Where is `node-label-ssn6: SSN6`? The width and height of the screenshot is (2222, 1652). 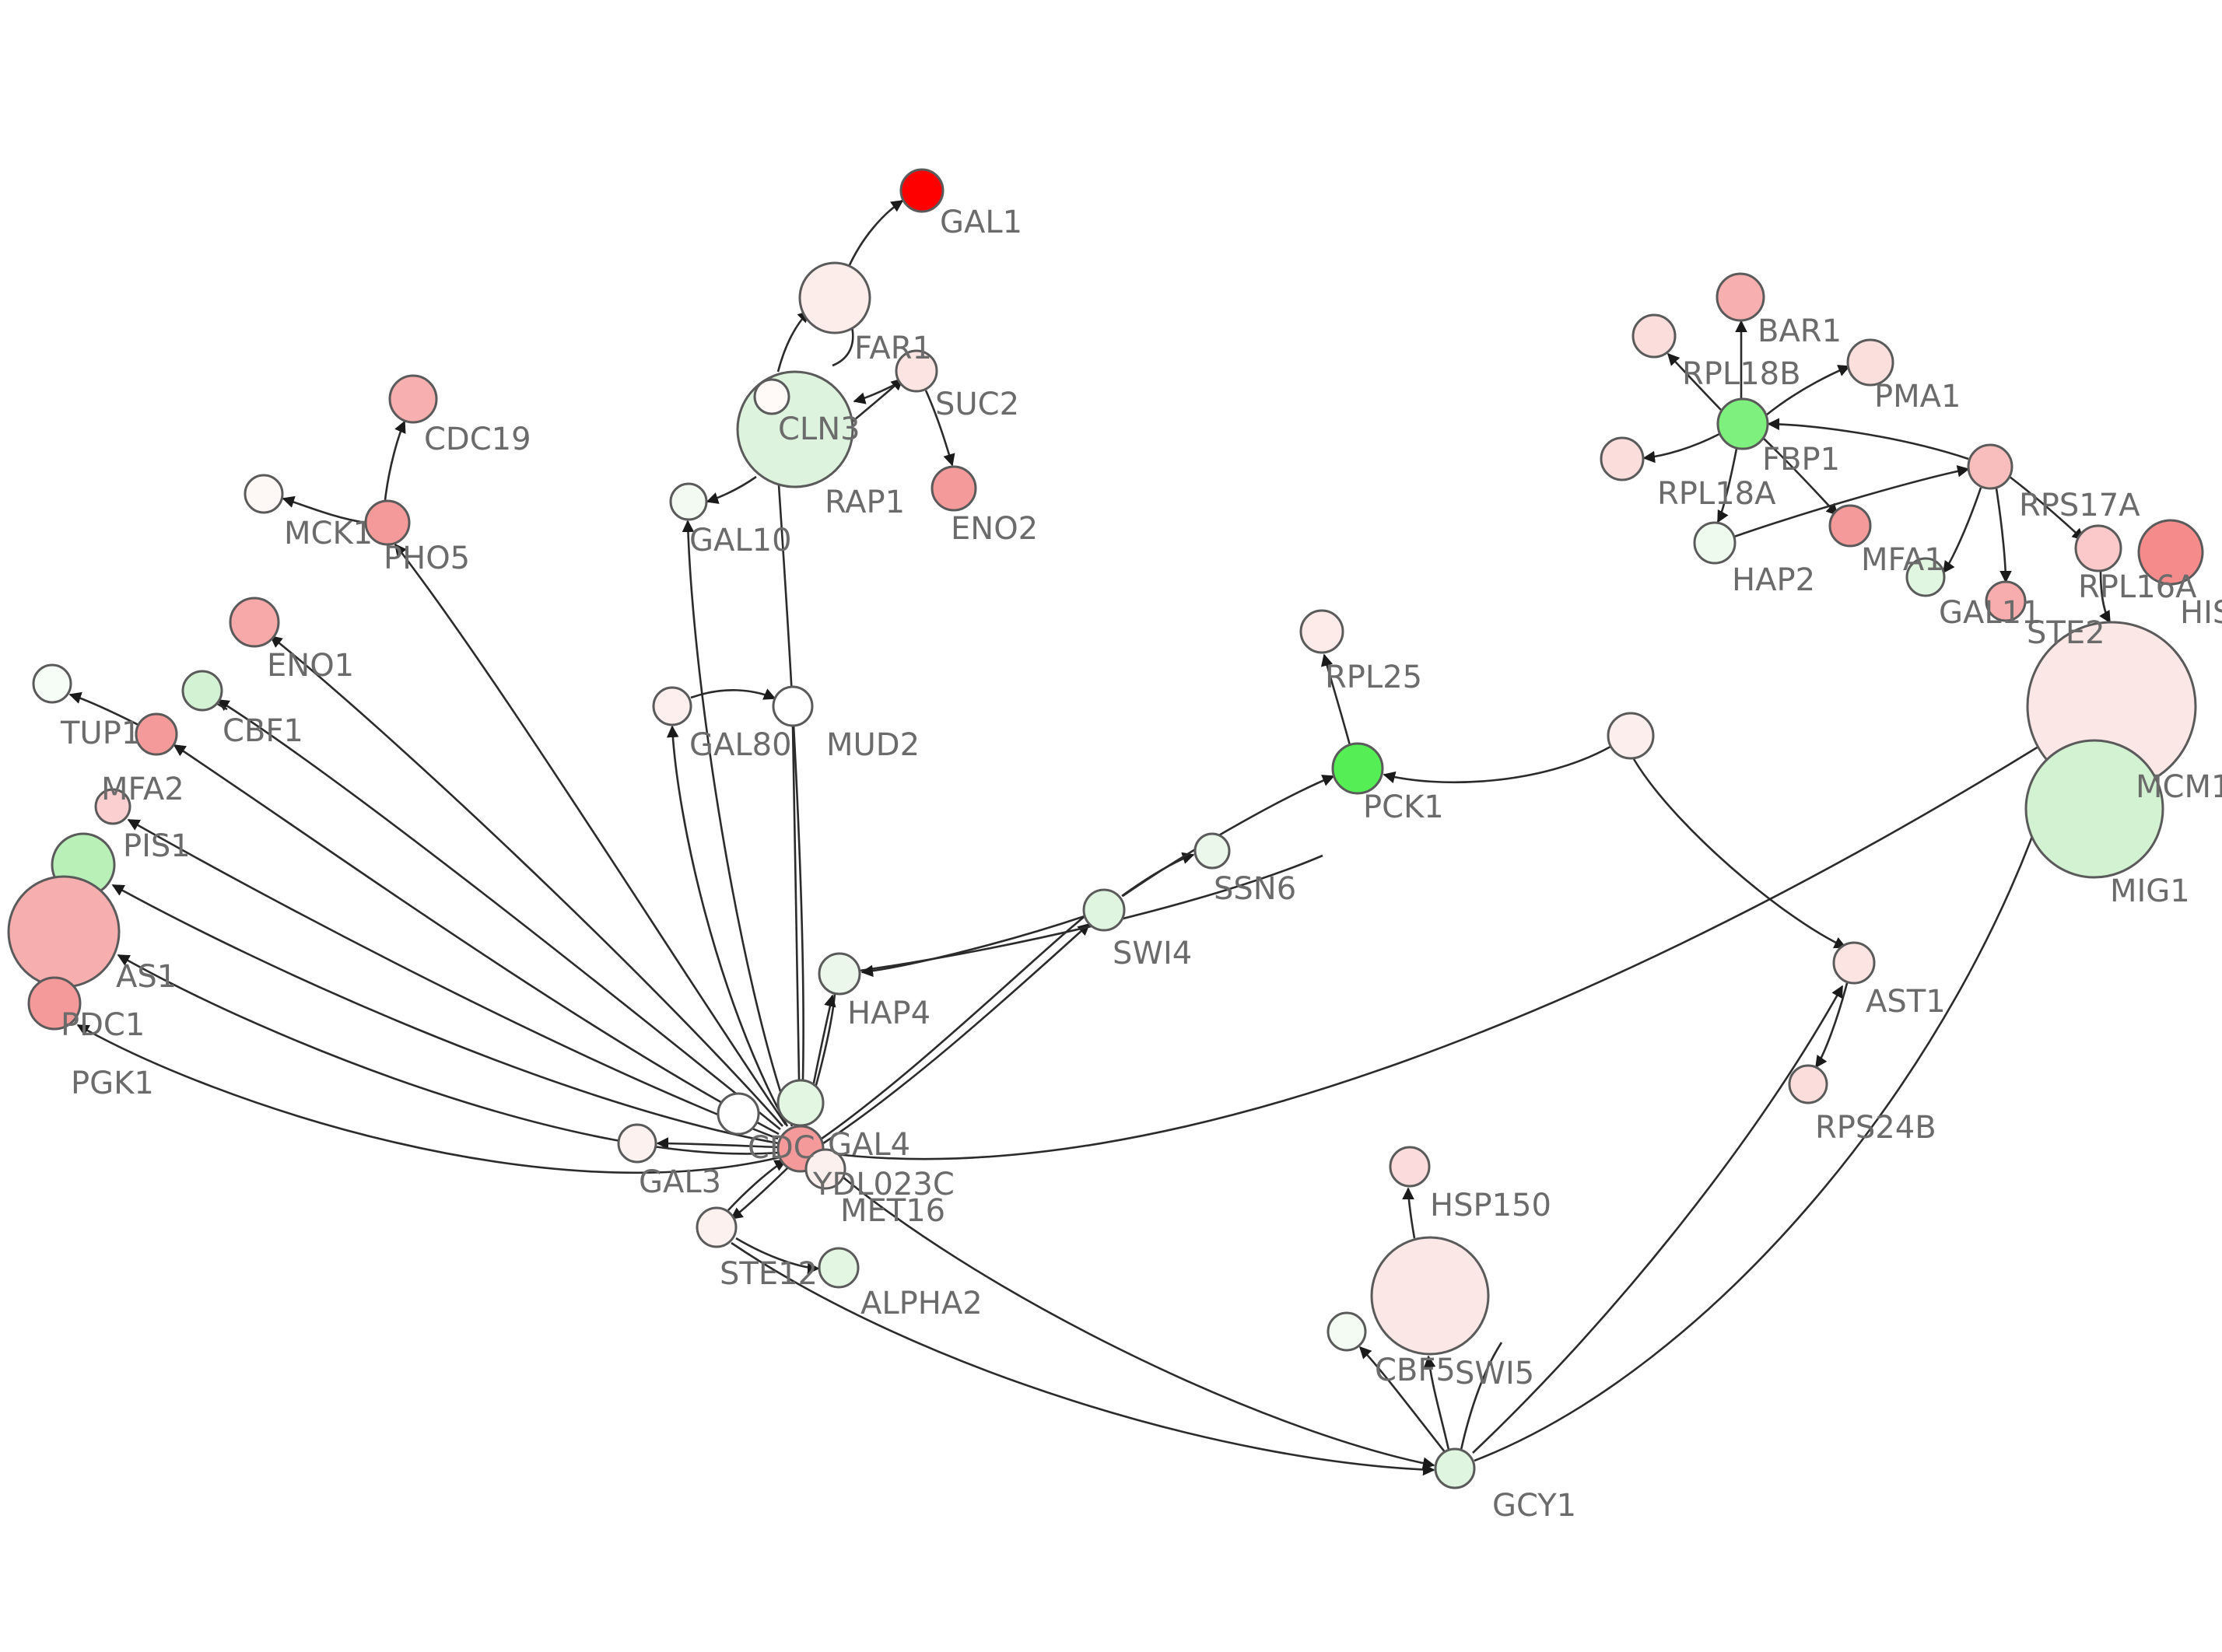
node-label-ssn6: SSN6 is located at coordinates (1255, 889).